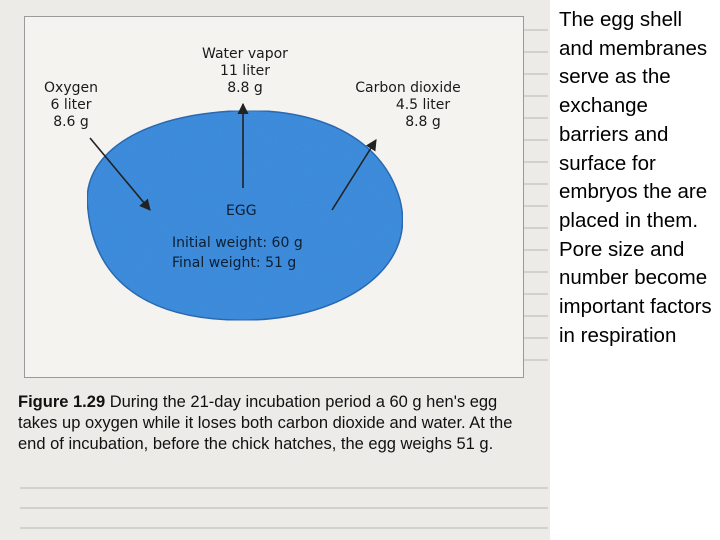 The width and height of the screenshot is (720, 540). What do you see at coordinates (234, 263) in the screenshot?
I see `final-weight: Final weight: 51 g` at bounding box center [234, 263].